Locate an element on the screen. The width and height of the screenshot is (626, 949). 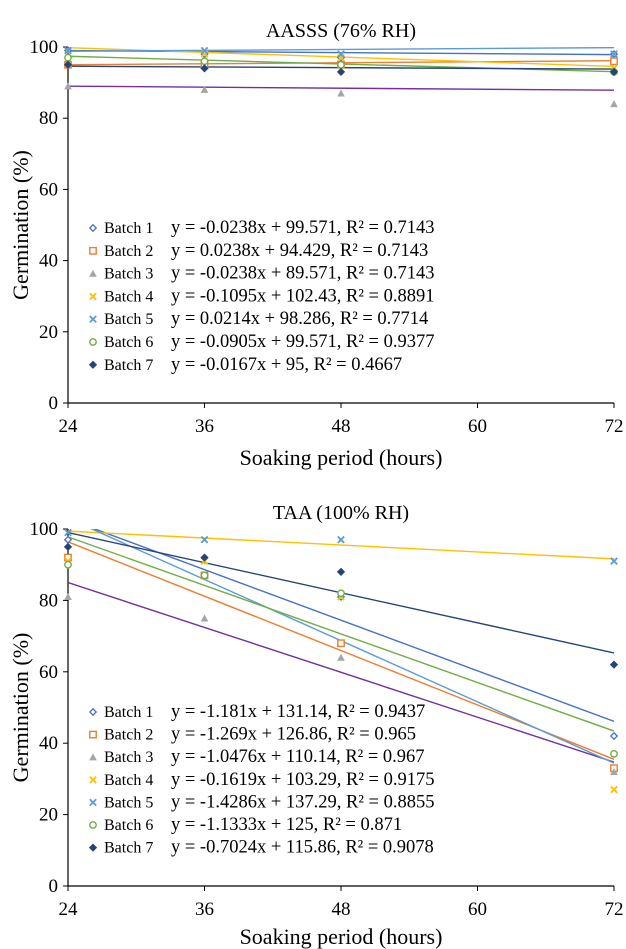
legend-equation-batch-7: y = -0.7024x + 115.86, R² = 0.9078 is located at coordinates (302, 848).